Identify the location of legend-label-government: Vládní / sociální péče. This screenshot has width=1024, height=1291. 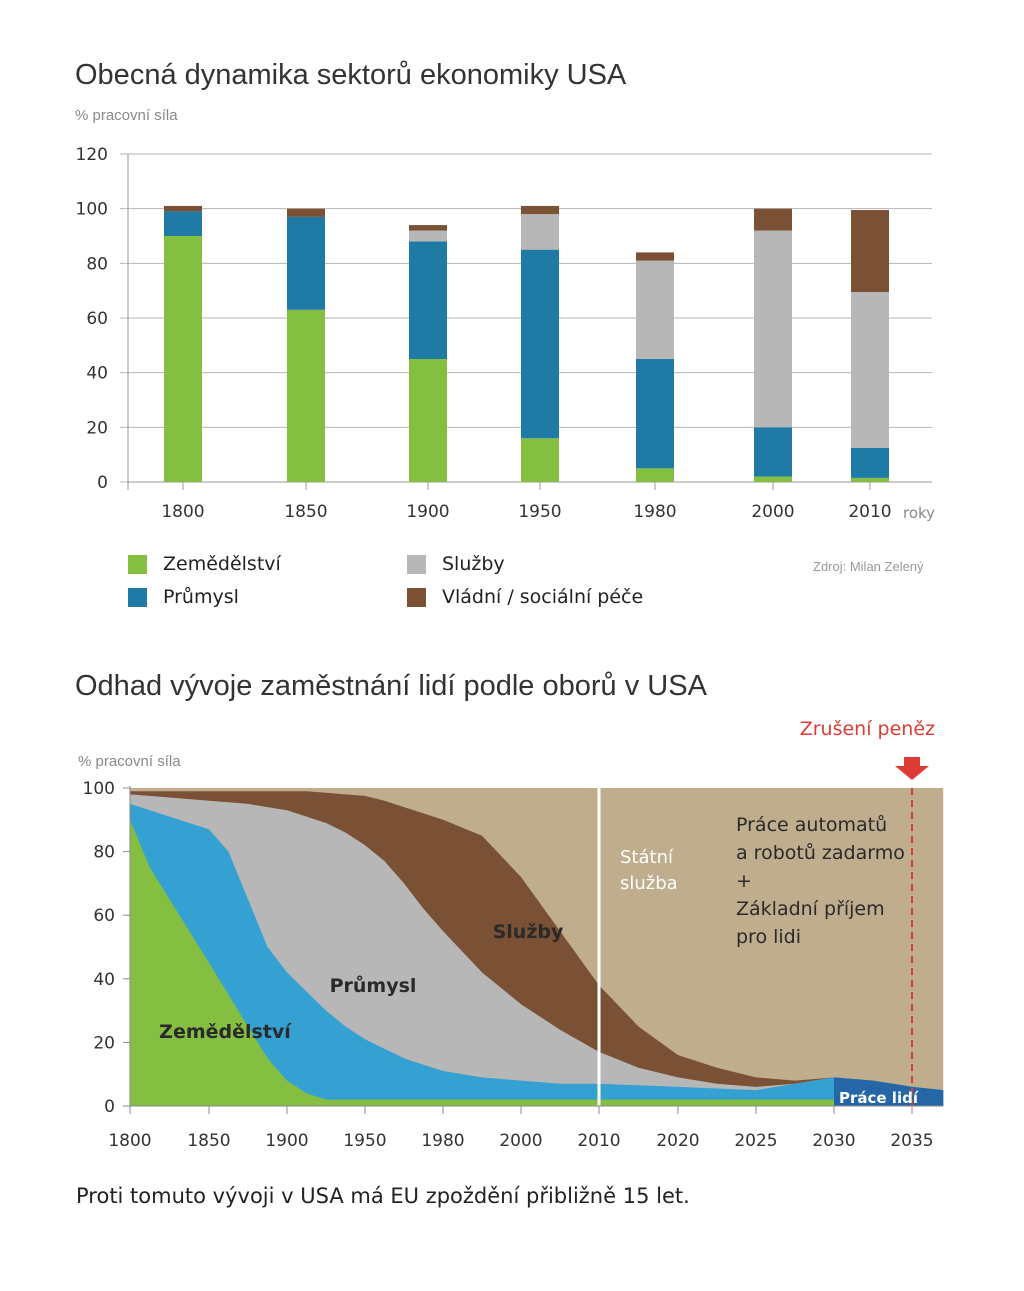
(543, 597).